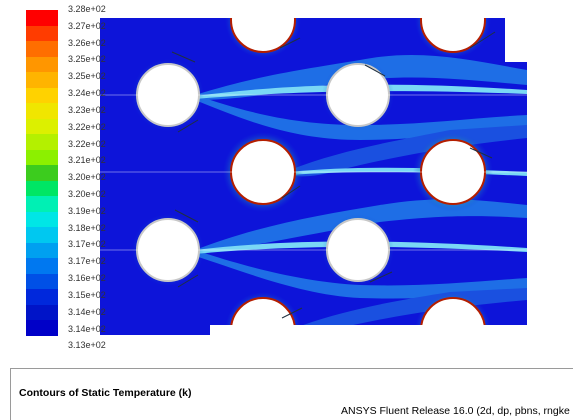 This screenshot has width=573, height=420. I want to click on legend-tick-label: 3.21e+02, so click(87, 160).